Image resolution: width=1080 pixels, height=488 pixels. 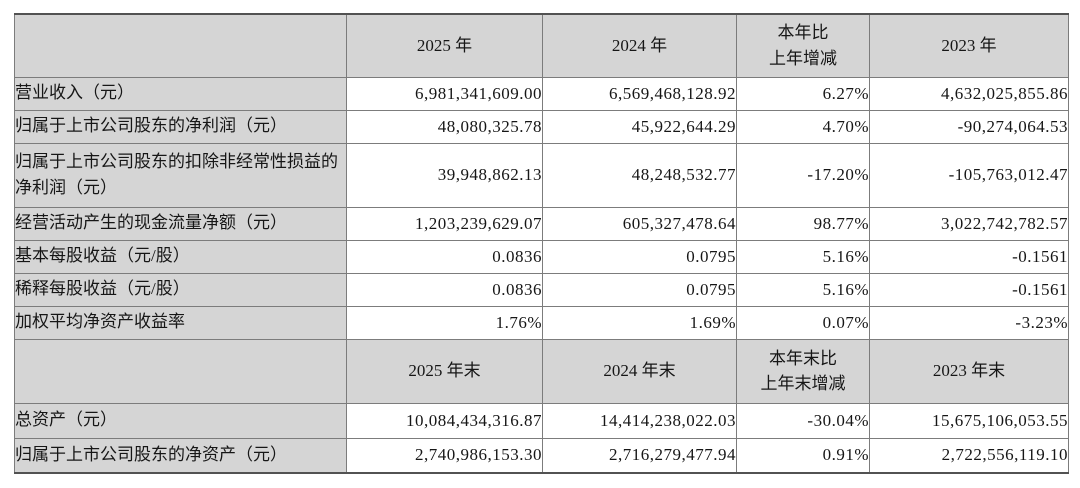 What do you see at coordinates (444, 223) in the screenshot?
I see `value-2025: 1,203,239,629.07` at bounding box center [444, 223].